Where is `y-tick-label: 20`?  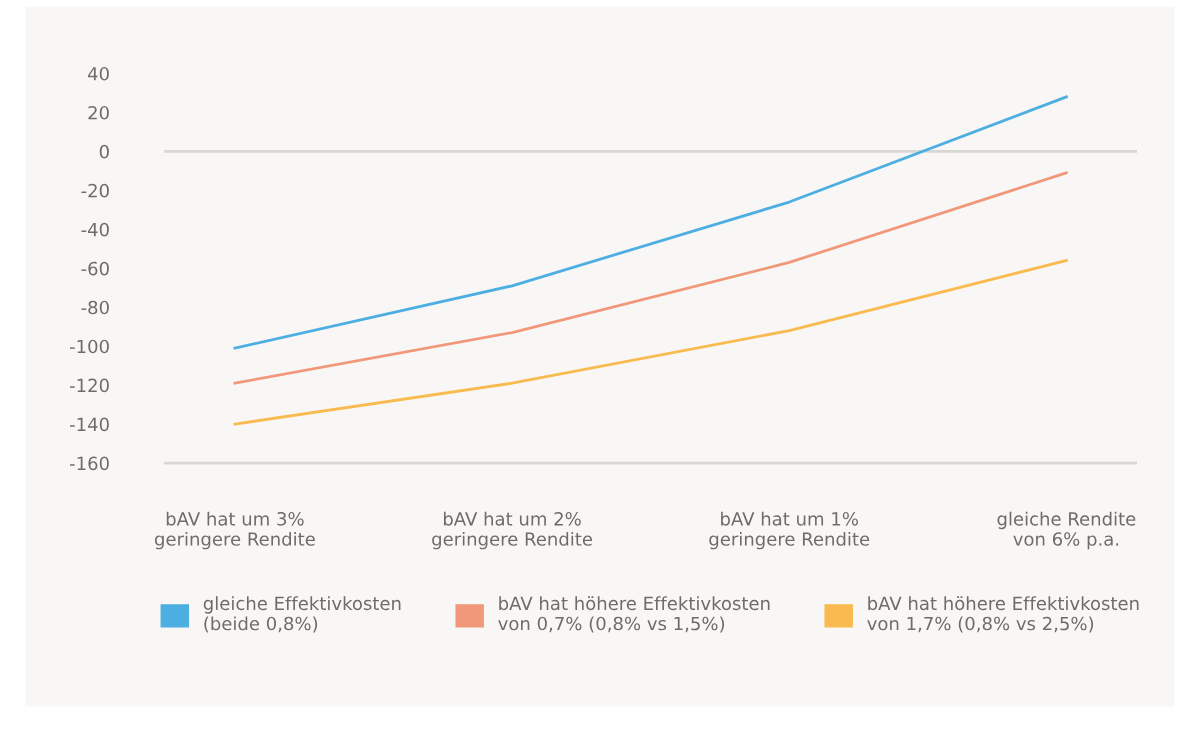 y-tick-label: 20 is located at coordinates (98, 112).